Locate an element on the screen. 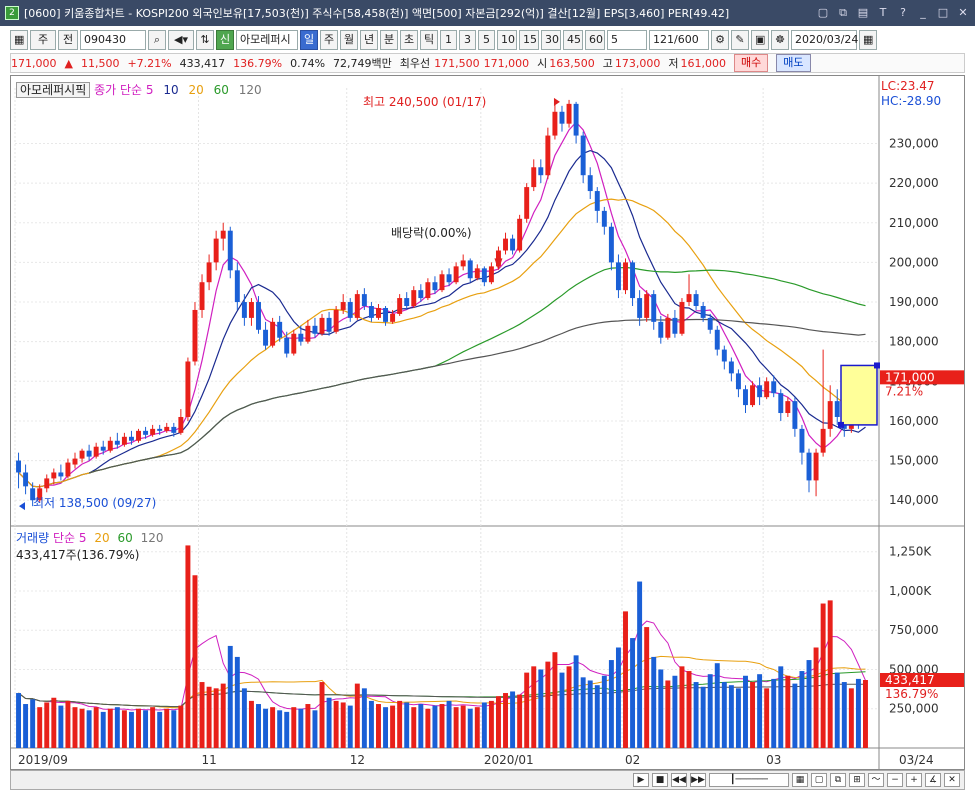  zoom-in-icon: + is located at coordinates (914, 780).